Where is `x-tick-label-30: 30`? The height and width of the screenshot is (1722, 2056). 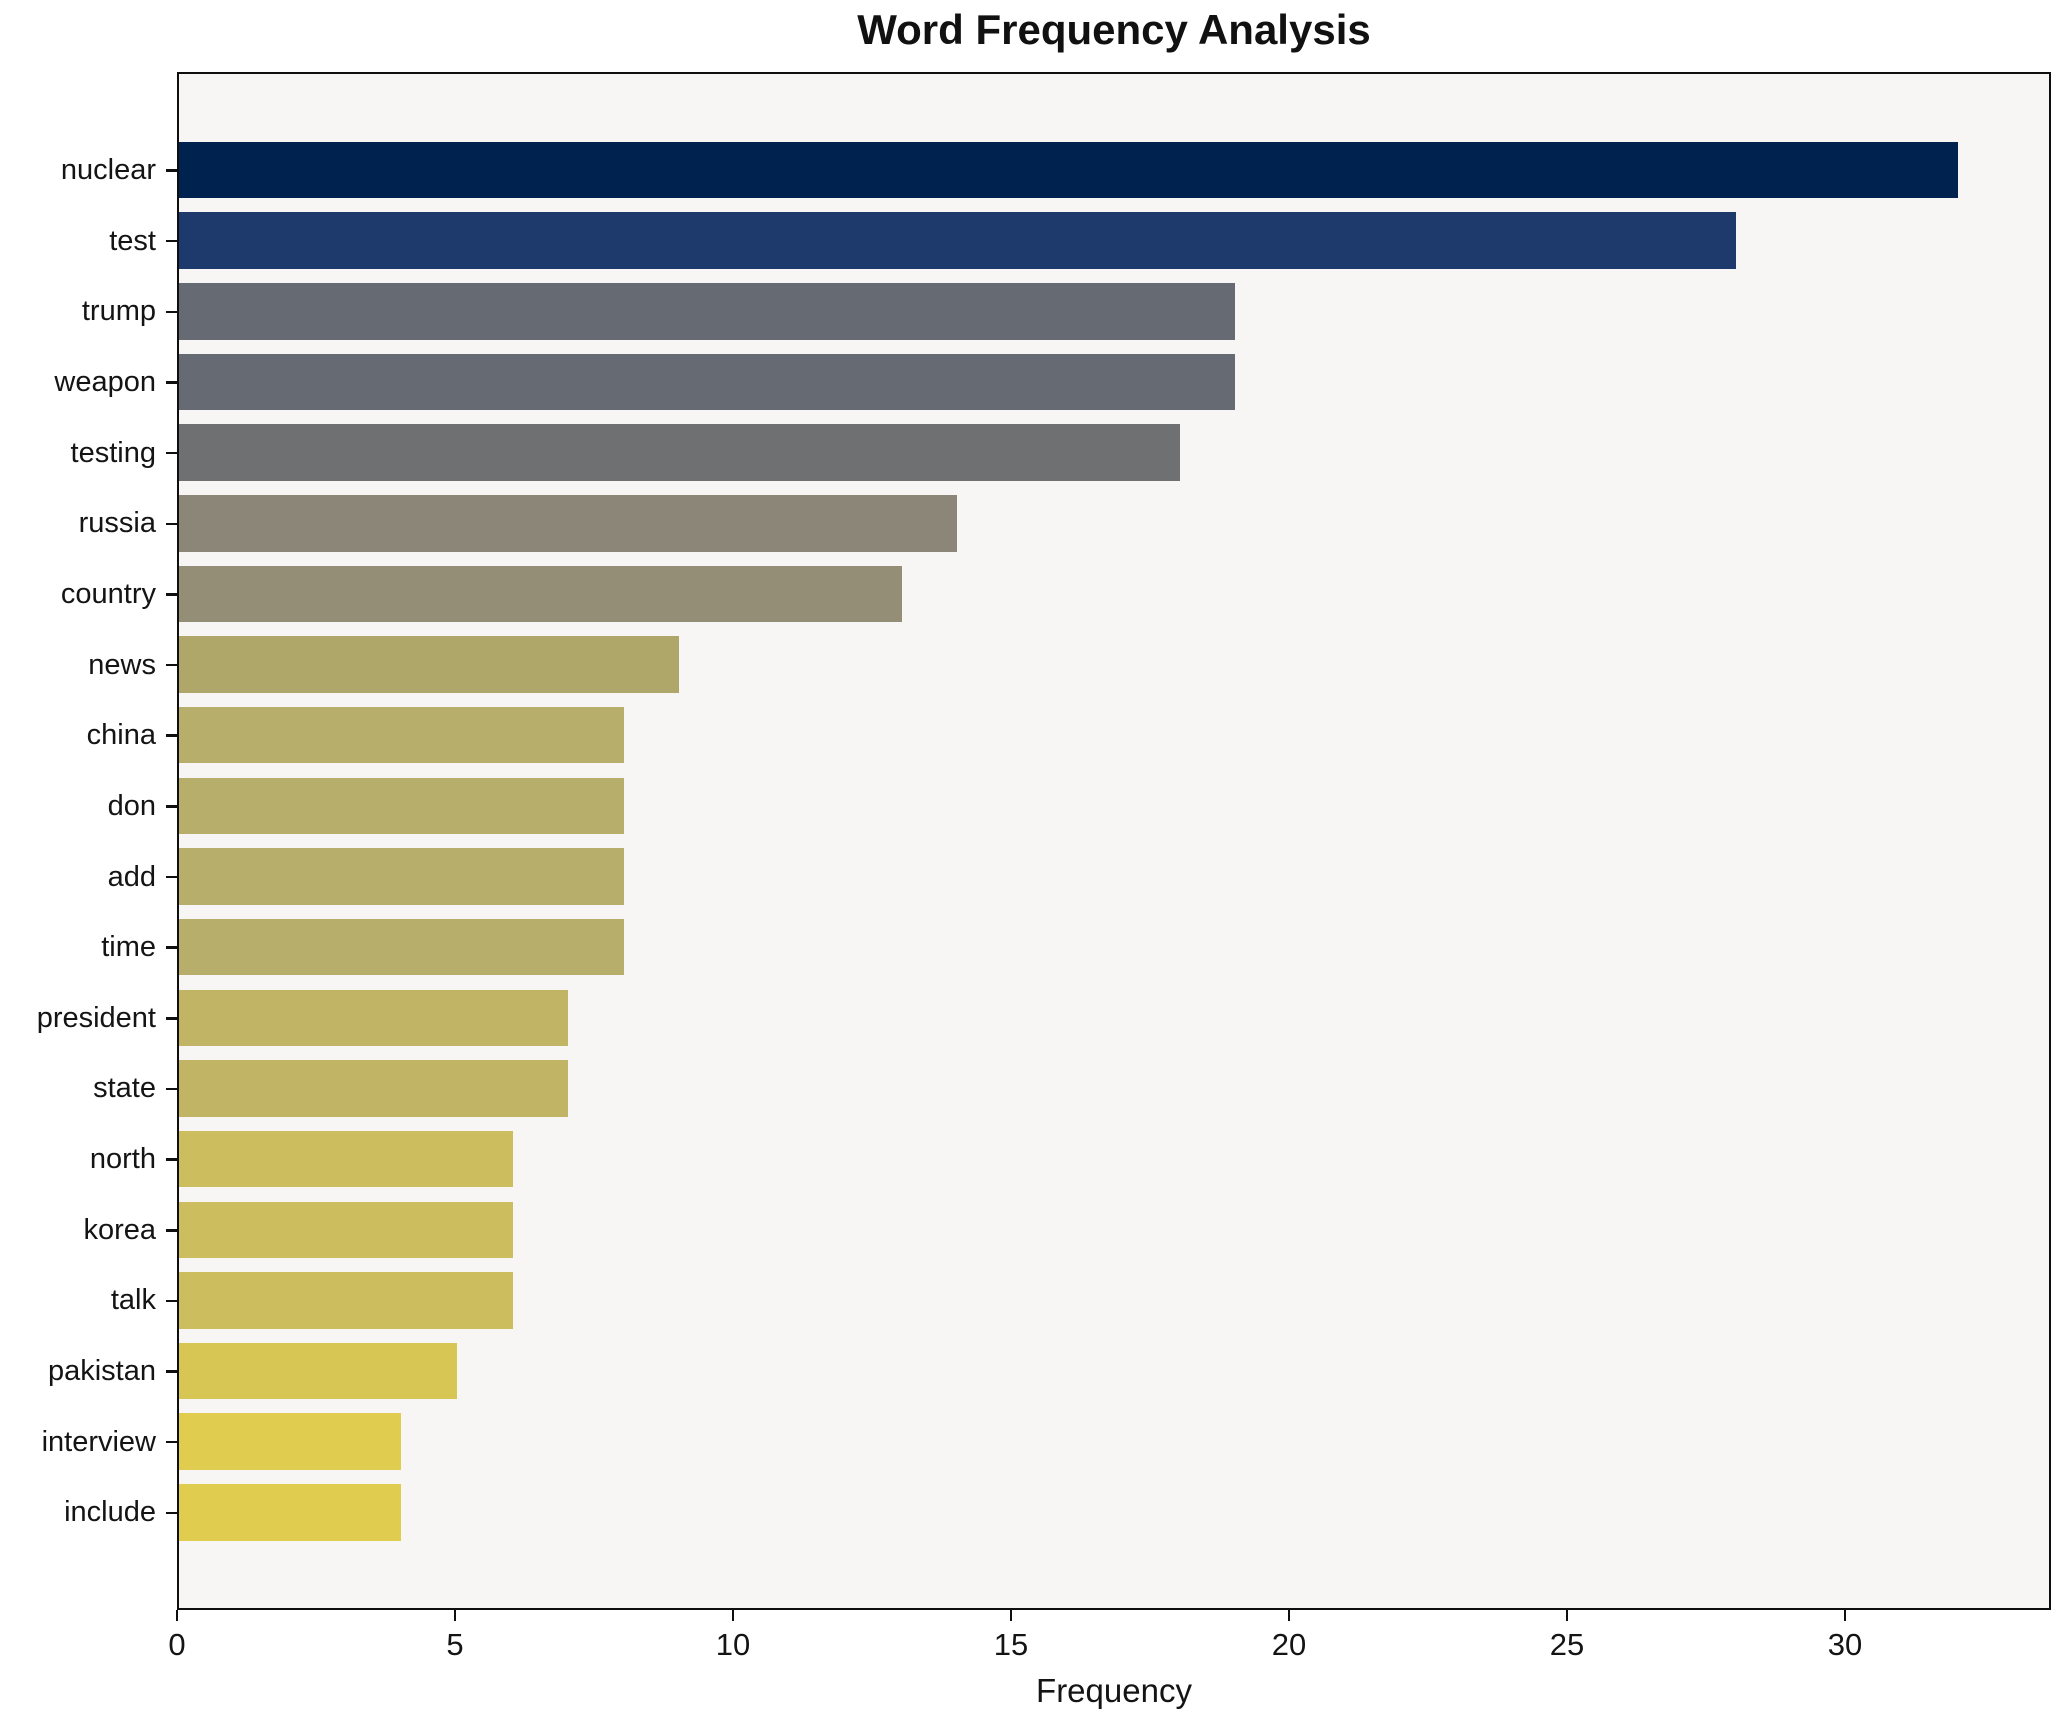
x-tick-label-30: 30 is located at coordinates (1845, 1644).